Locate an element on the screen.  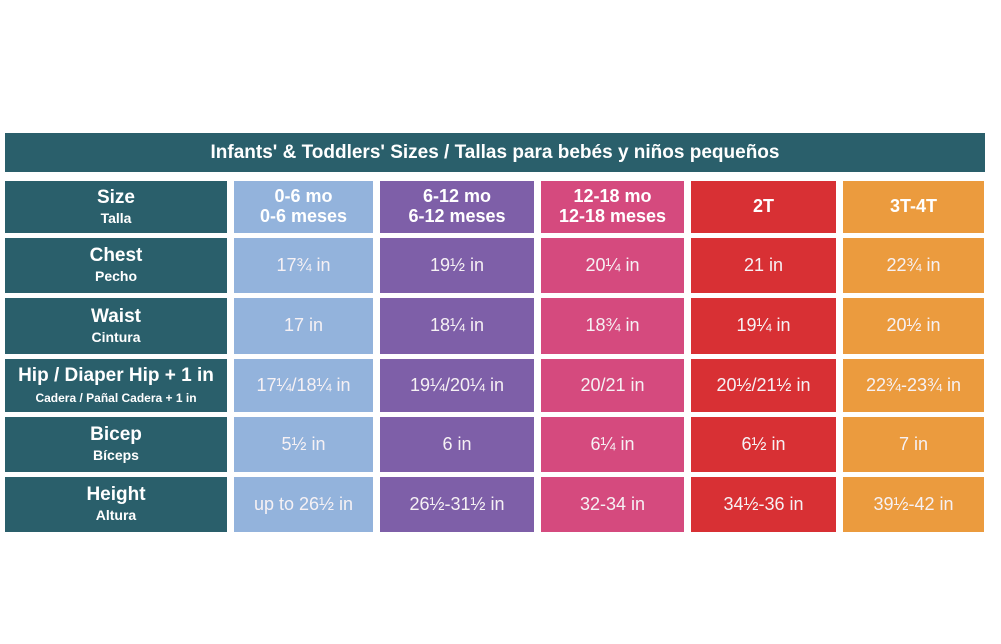
size-es: 12-18 meses is located at coordinates (612, 216).